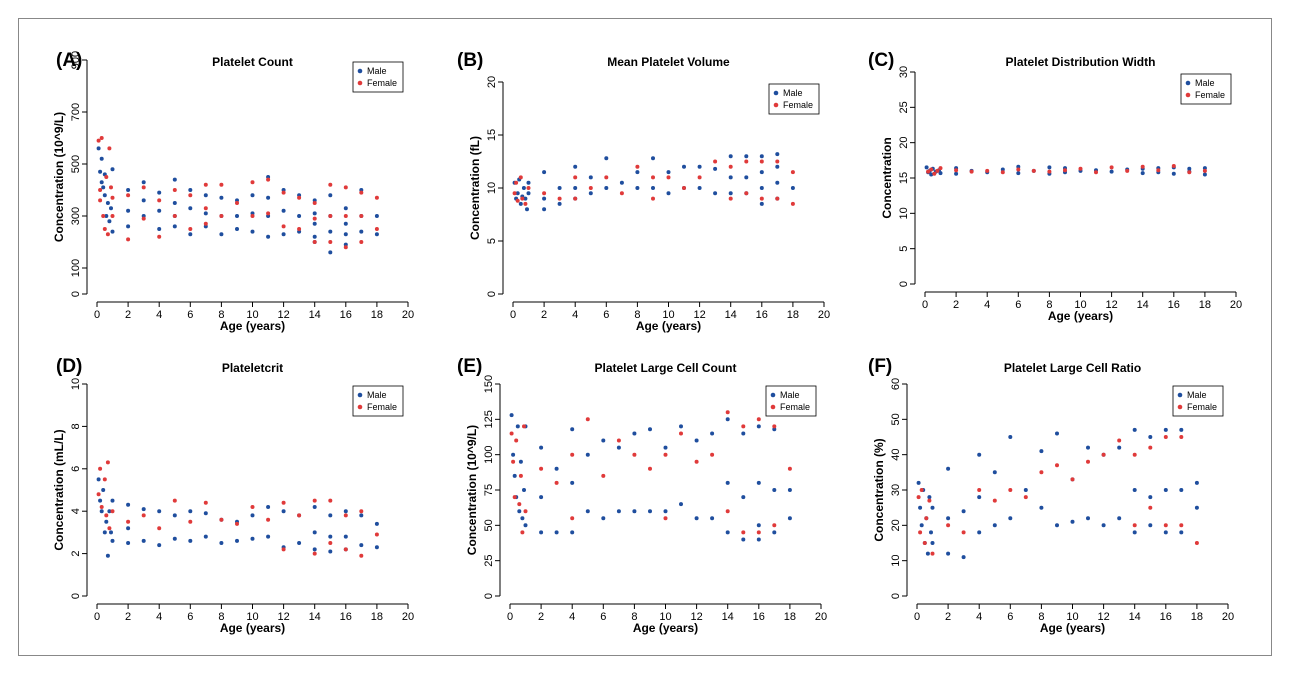 Image resolution: width=1290 pixels, height=674 pixels. Describe the element at coordinates (1072, 368) in the screenshot. I see `chart-title: Platelet Large Cell Ratio` at that location.